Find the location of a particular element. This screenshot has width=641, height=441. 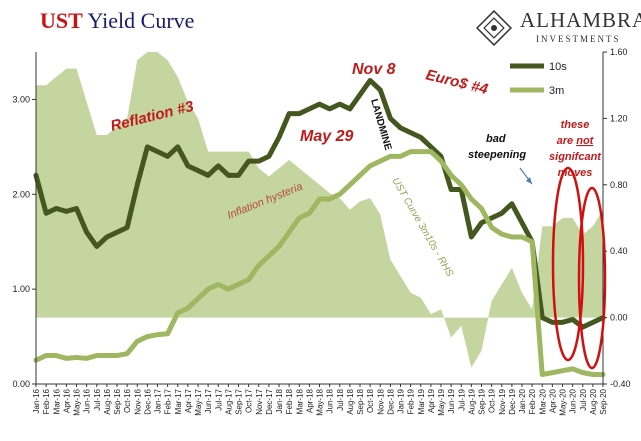

y-right-tick-label: 1.20 is located at coordinates (619, 118).